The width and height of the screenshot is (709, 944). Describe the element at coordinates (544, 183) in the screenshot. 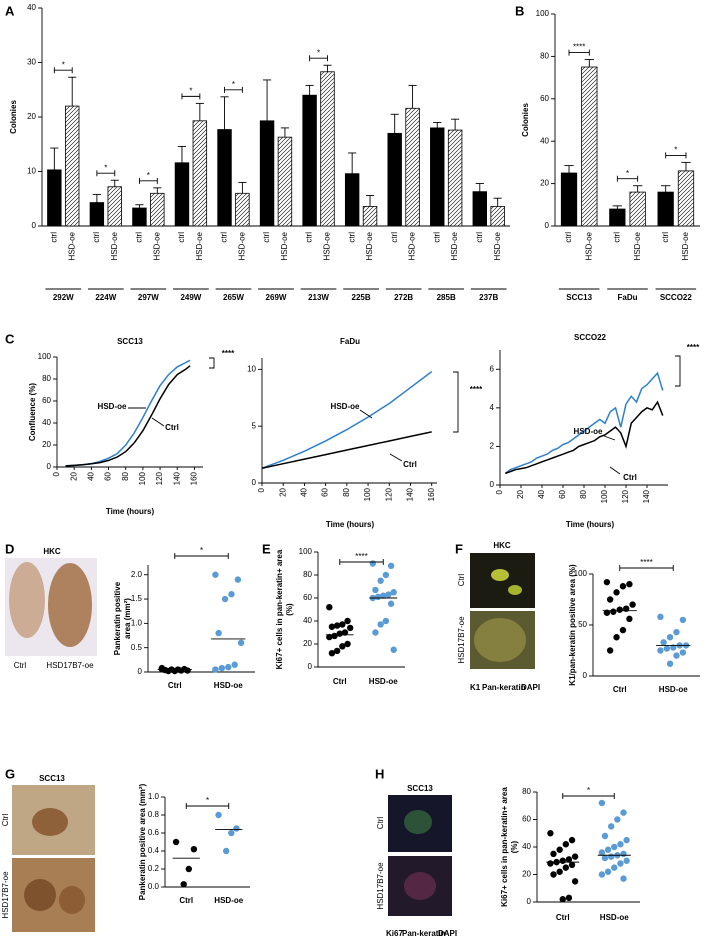

I see `y-tick-label: 20` at that location.